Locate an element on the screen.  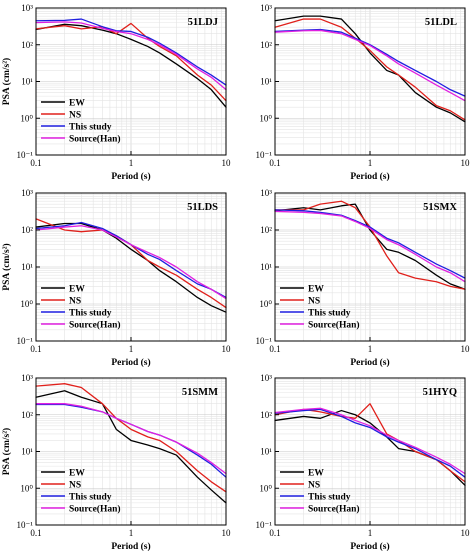
station-label: 51LDL is located at coordinates (441, 22).